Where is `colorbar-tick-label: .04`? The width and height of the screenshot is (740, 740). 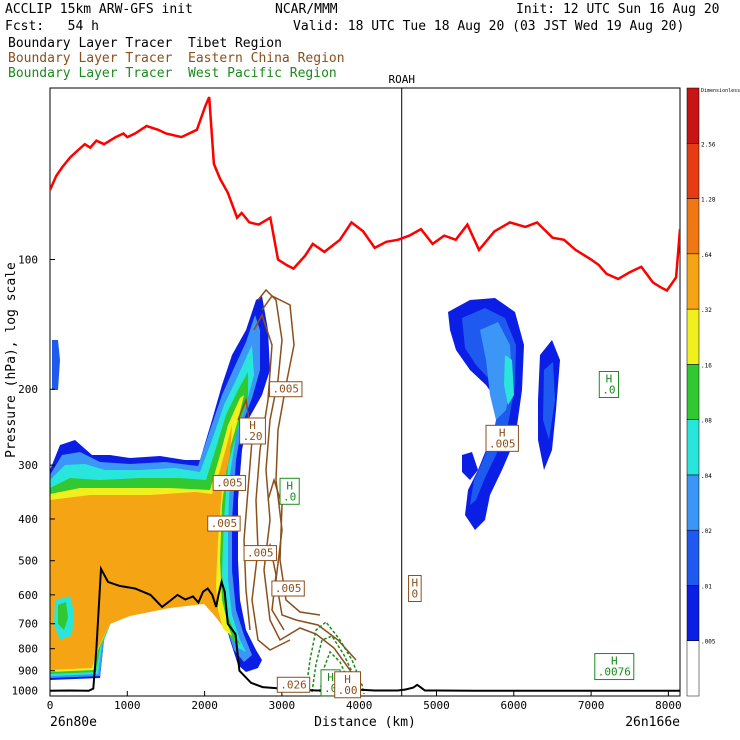
colorbar-tick-label: .04 is located at coordinates (706, 476).